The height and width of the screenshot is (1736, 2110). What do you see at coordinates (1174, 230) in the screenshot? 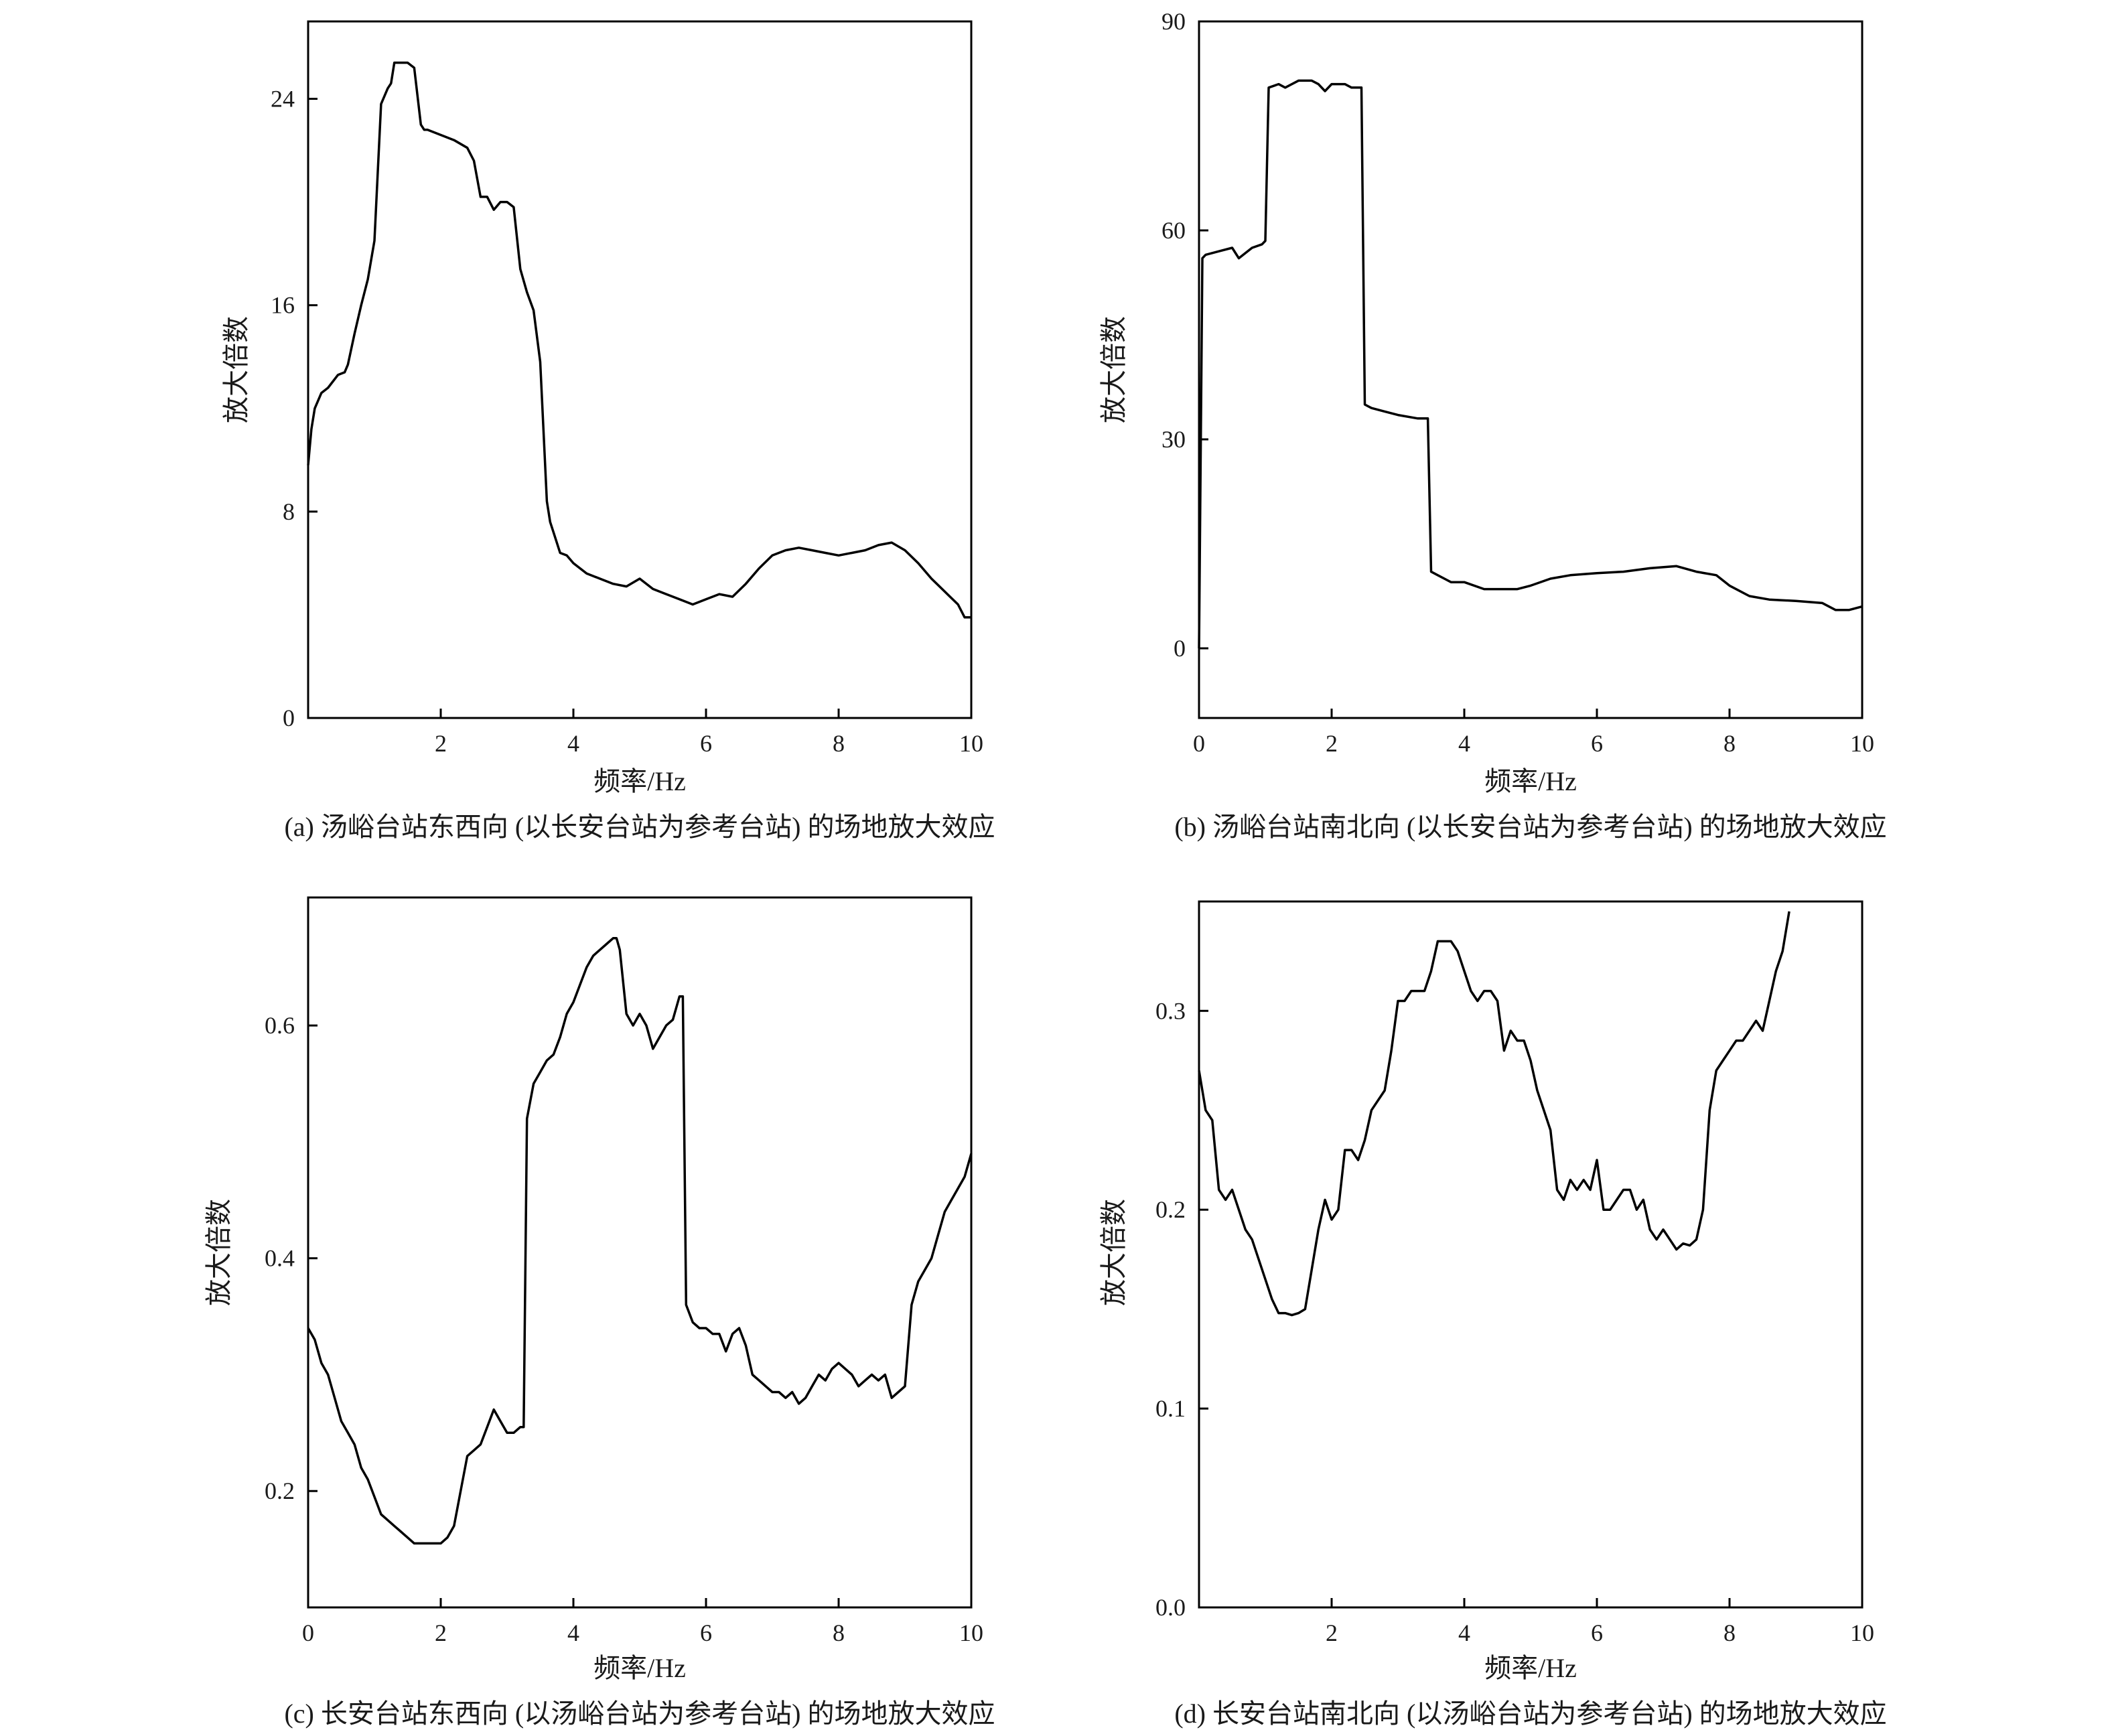
I see `y-tick-label-b-2: 60` at bounding box center [1174, 230].